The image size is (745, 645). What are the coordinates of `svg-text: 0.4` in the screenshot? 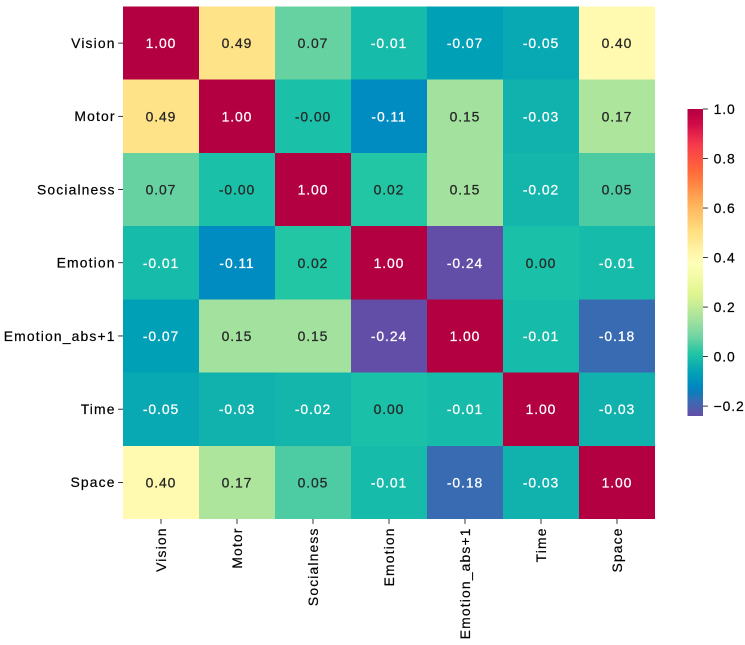 It's located at (725, 257).